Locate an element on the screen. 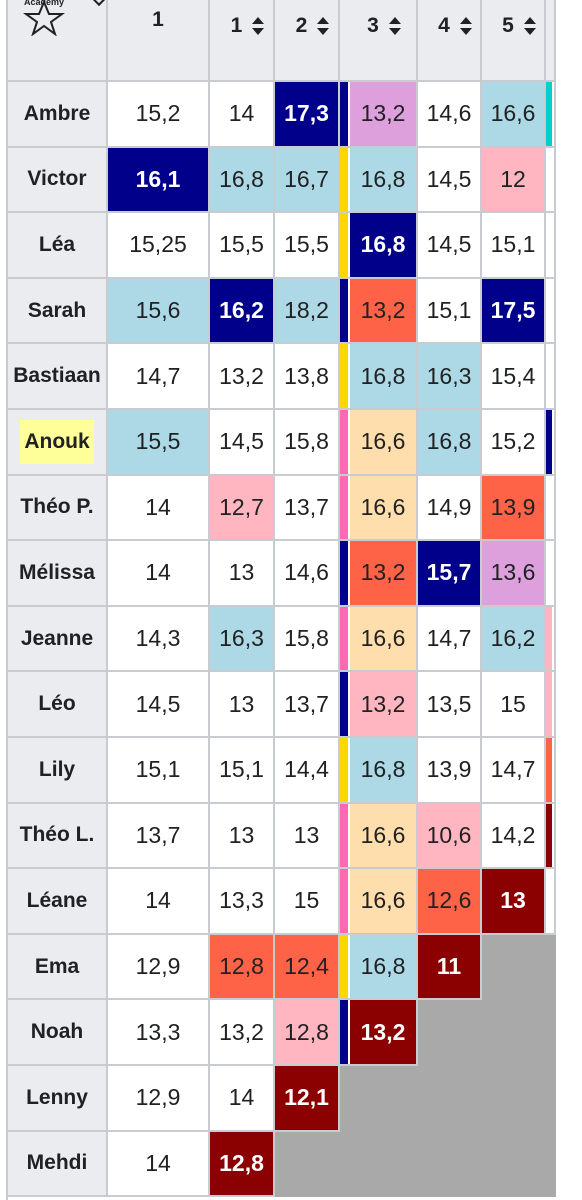 The width and height of the screenshot is (582, 1200). student-name: Théo L. is located at coordinates (57, 835).